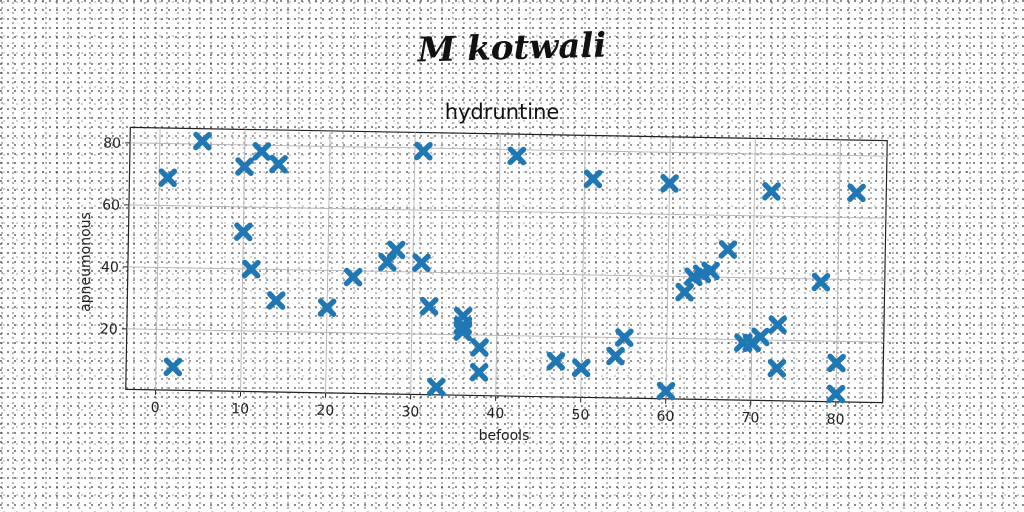 The width and height of the screenshot is (1024, 512). What do you see at coordinates (240, 409) in the screenshot?
I see `x-tick-label: 10` at bounding box center [240, 409].